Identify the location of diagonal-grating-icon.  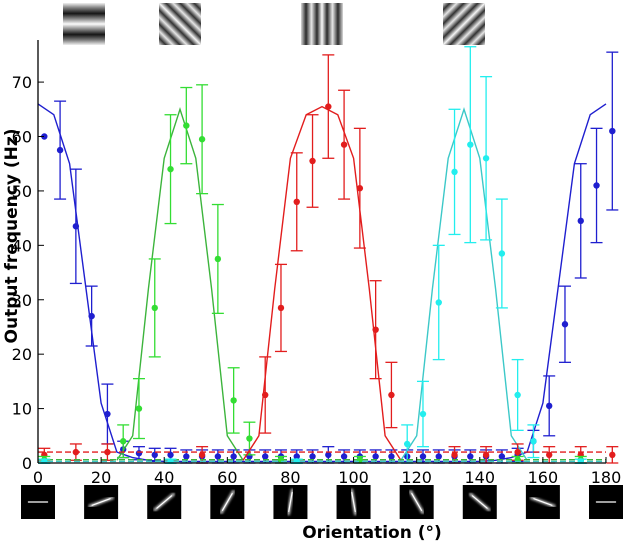
(180, 24).